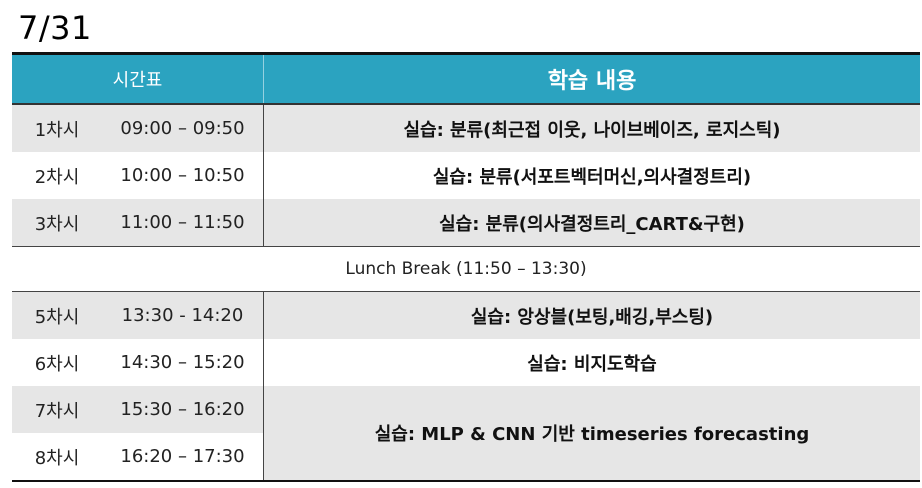 The width and height of the screenshot is (922, 488). I want to click on time-range: 11:00 – 11:50, so click(182, 222).